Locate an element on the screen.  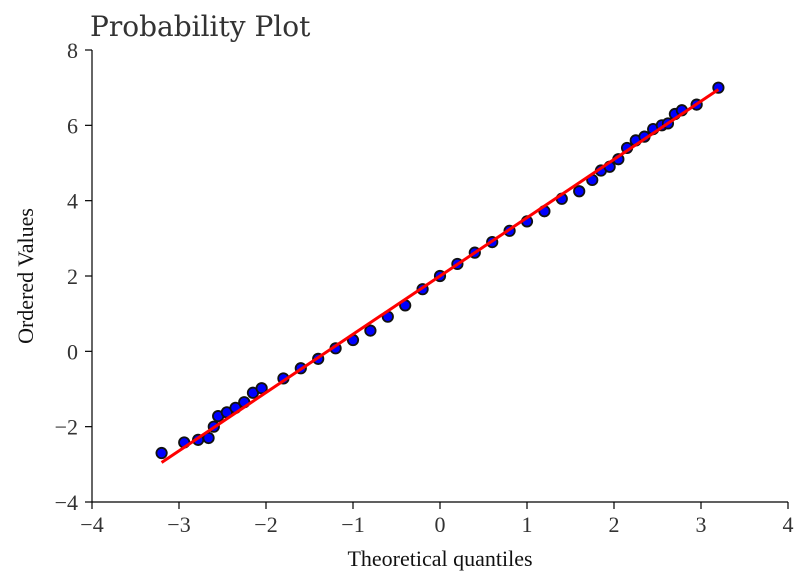
y-tick-label: −4 is located at coordinates (66, 502).